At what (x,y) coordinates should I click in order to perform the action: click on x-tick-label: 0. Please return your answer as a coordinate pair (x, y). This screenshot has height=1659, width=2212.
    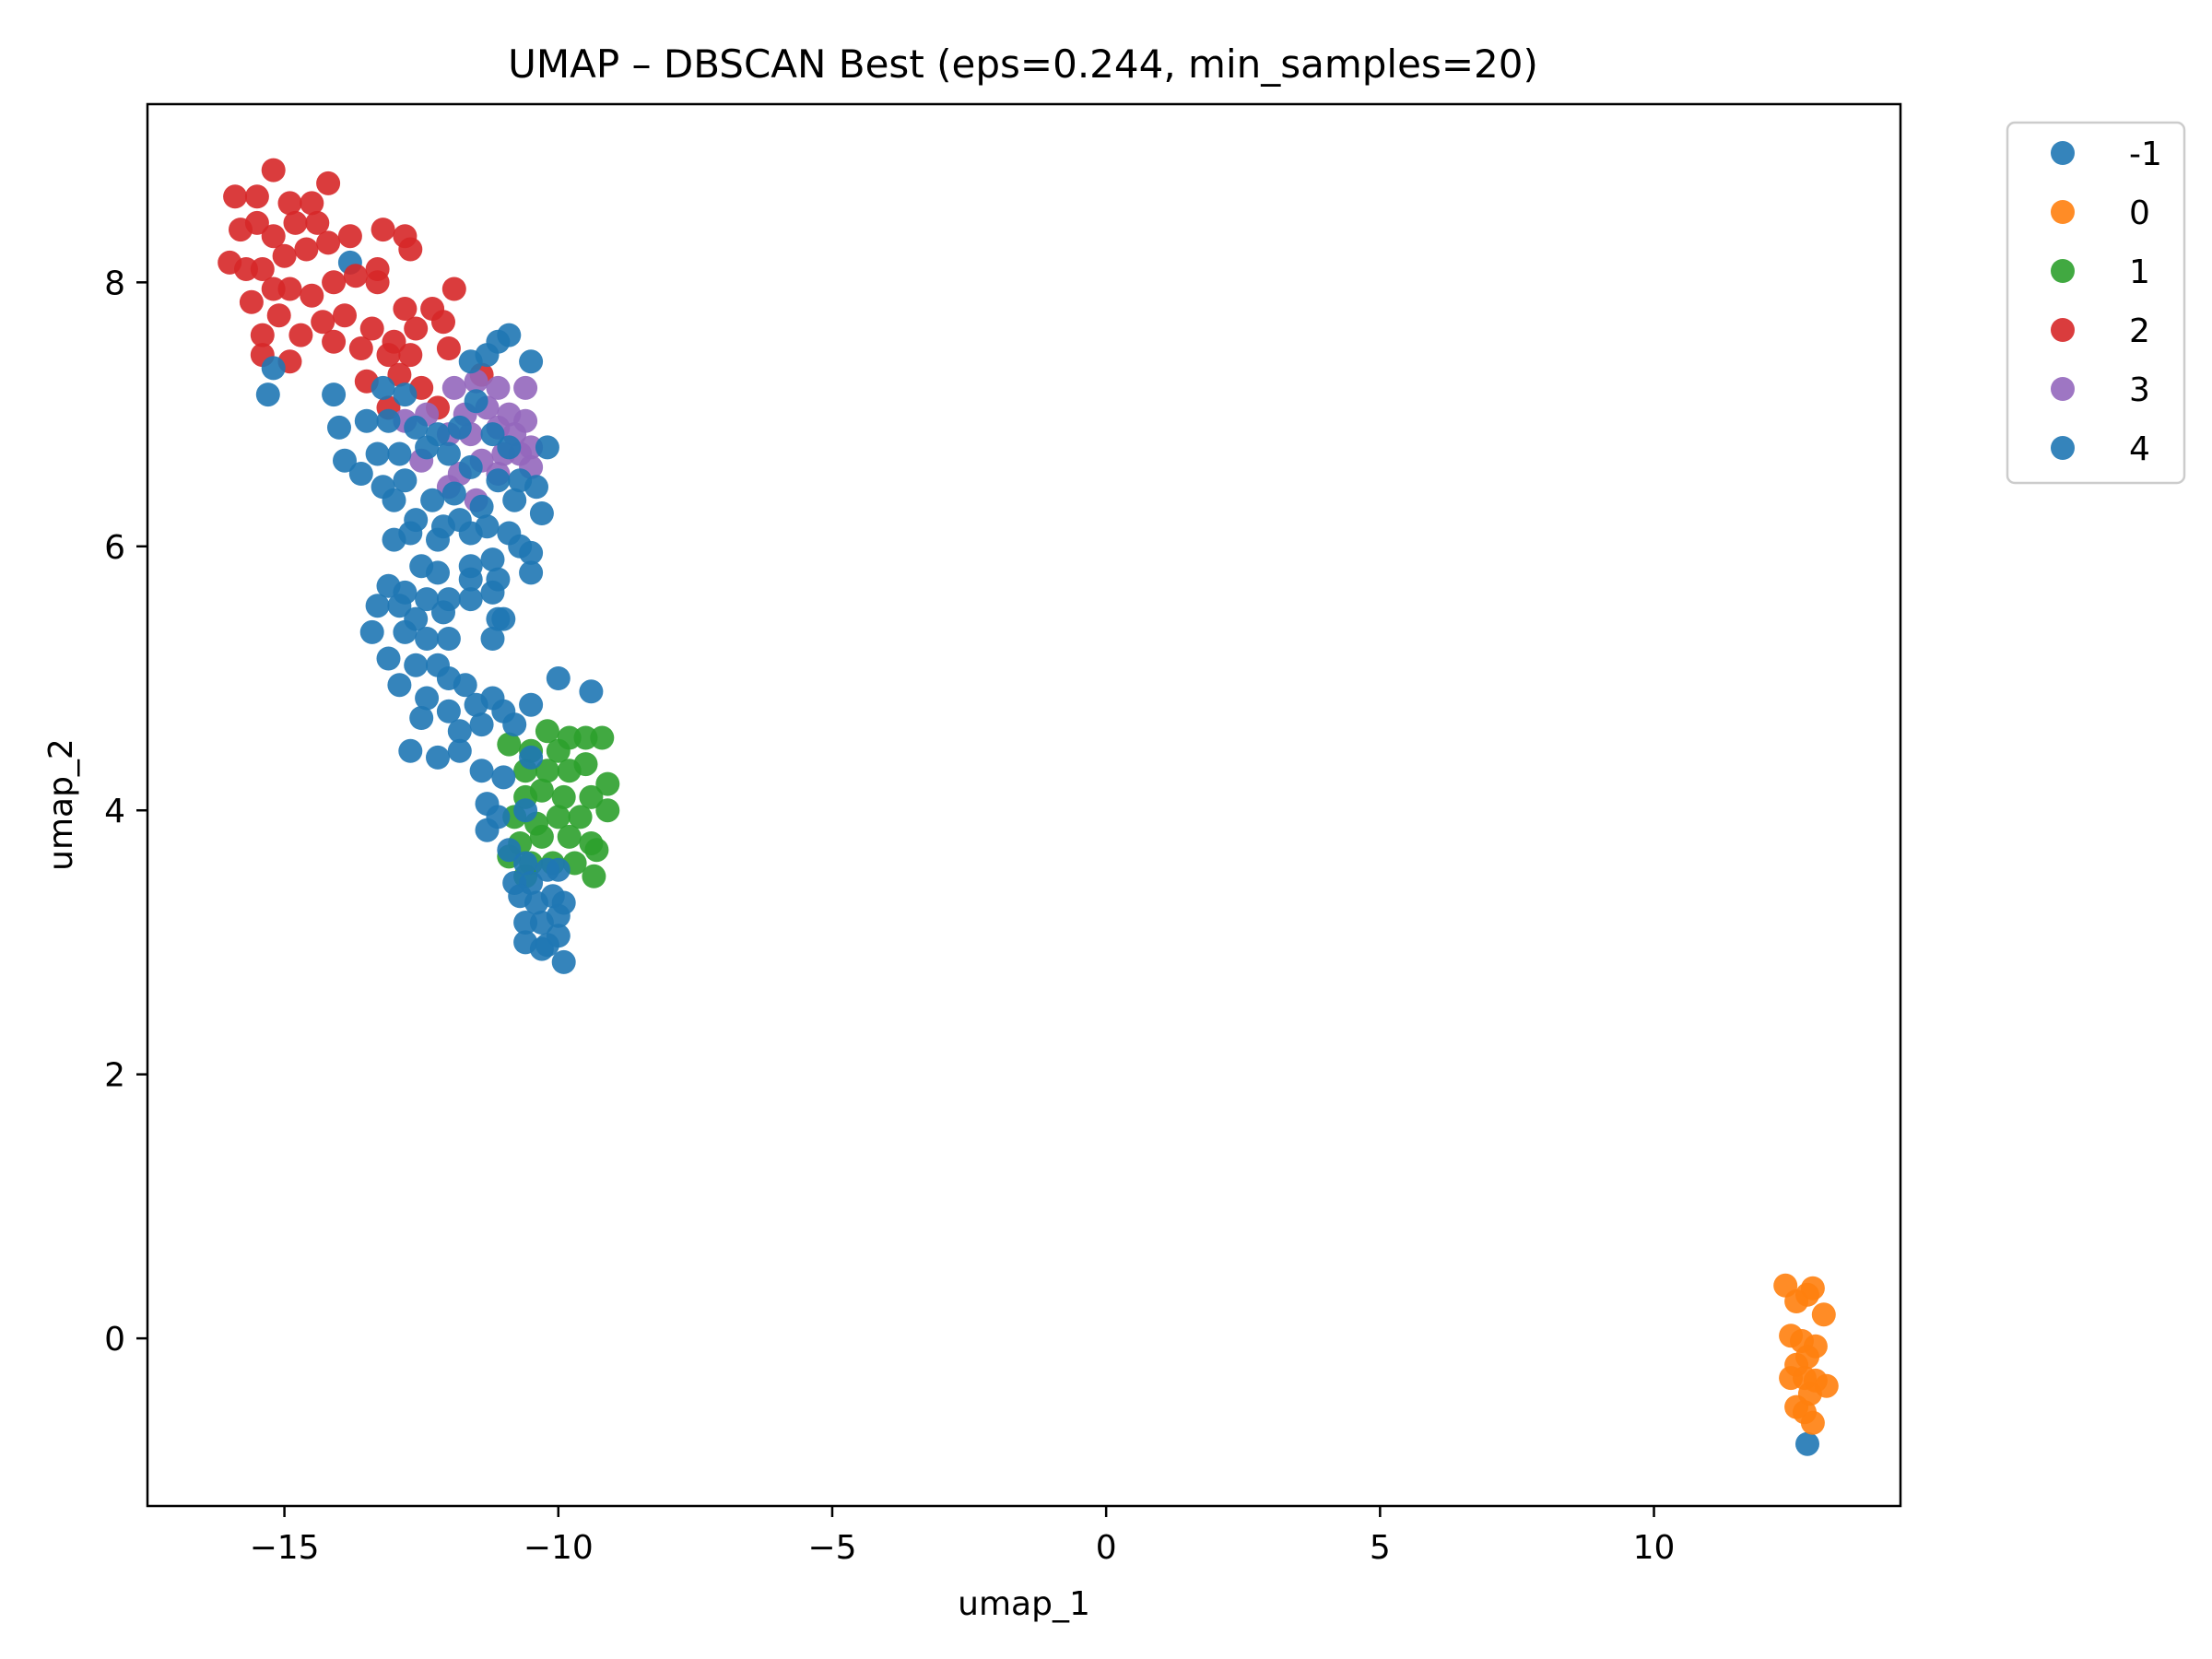
    Looking at the image, I should click on (1106, 1548).